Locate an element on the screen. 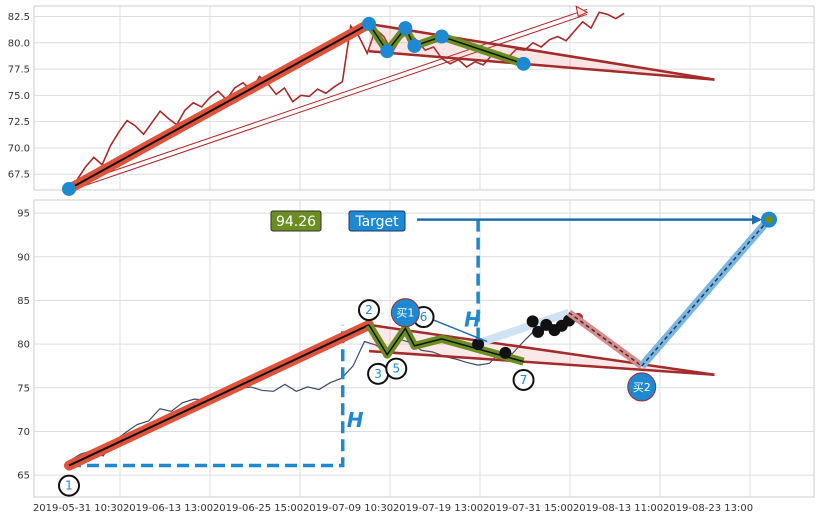 The width and height of the screenshot is (822, 520). x-tick-label: 2019-07-19 13:00 is located at coordinates (438, 508).